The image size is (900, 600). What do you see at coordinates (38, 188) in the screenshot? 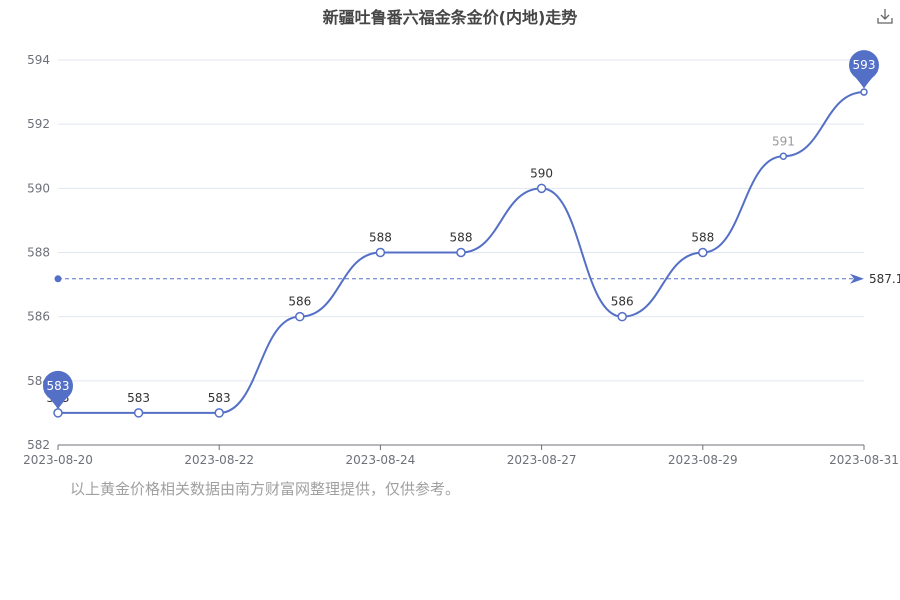
I see `y-tick-label: 590` at bounding box center [38, 188].